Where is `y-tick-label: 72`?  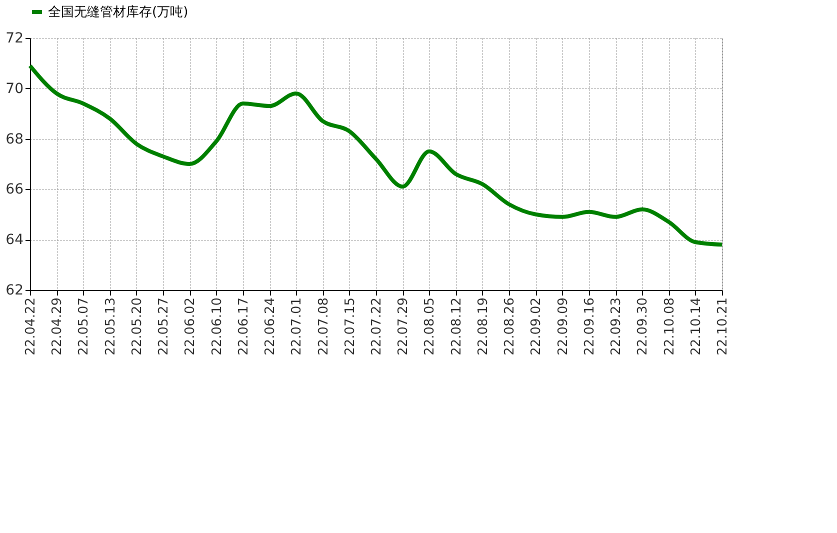 y-tick-label: 72 is located at coordinates (15, 38).